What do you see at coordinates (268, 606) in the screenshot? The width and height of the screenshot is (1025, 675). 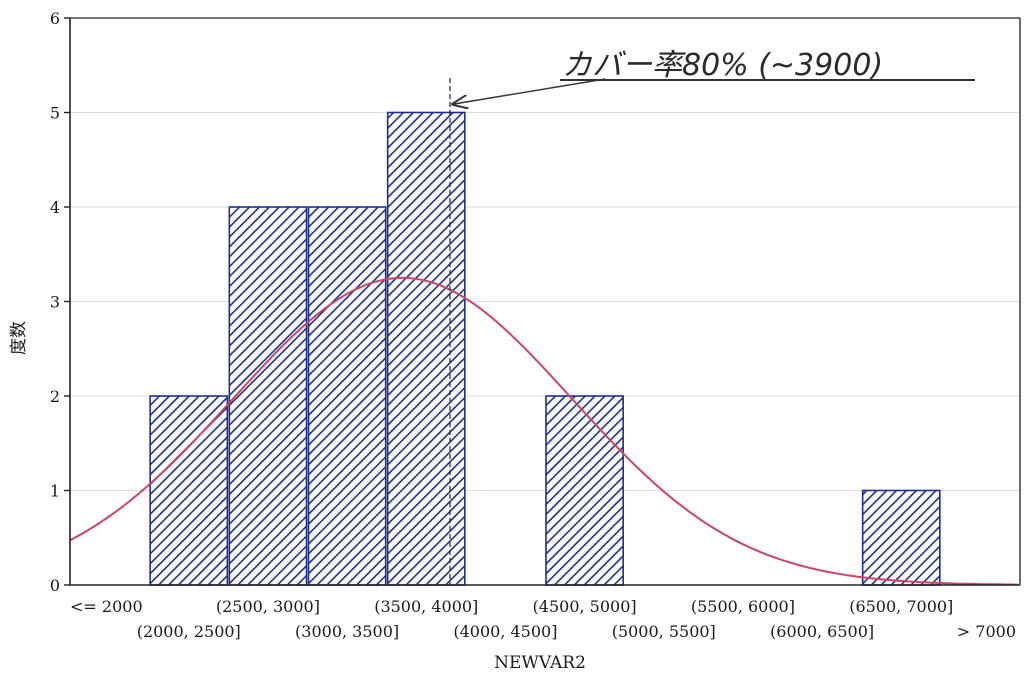 I see `x-tick-label: (2500, 3000]` at bounding box center [268, 606].